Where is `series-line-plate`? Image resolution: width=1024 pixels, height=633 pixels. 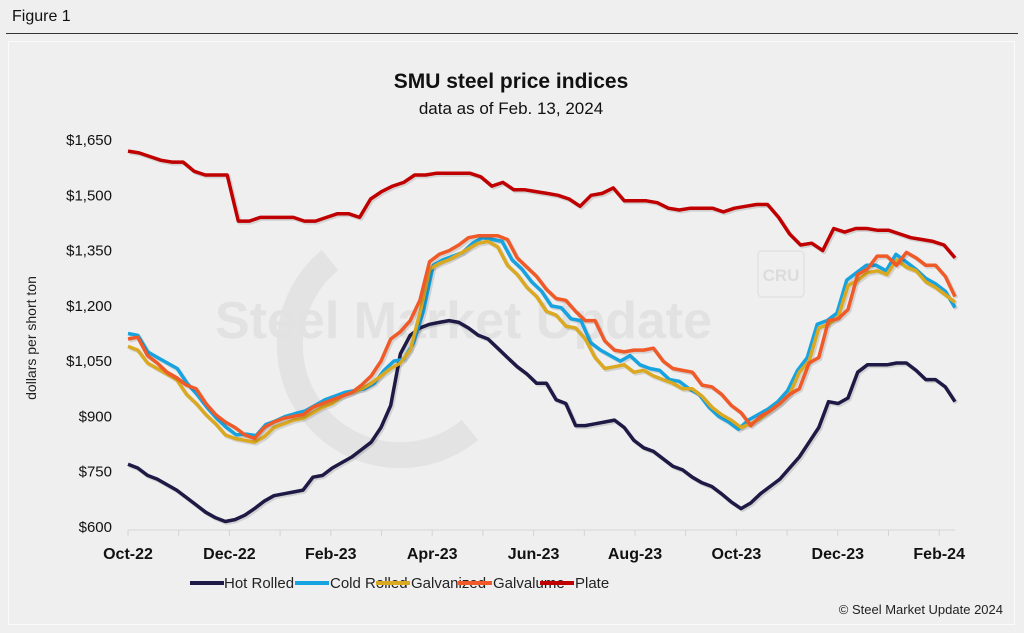
series-line-plate is located at coordinates (542, 204).